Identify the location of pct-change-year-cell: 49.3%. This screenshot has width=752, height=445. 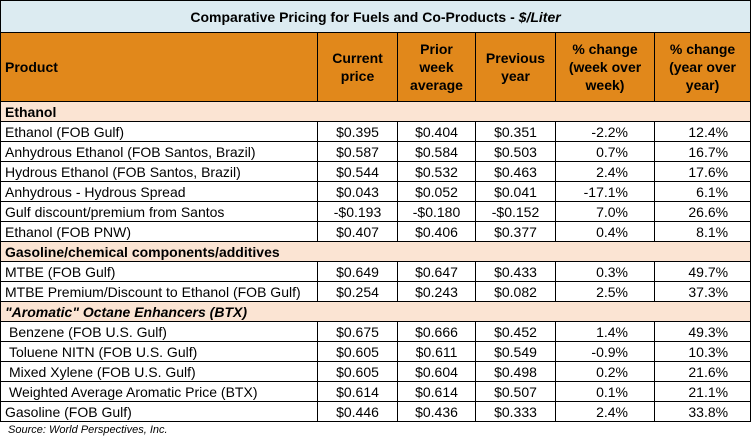
(702, 331).